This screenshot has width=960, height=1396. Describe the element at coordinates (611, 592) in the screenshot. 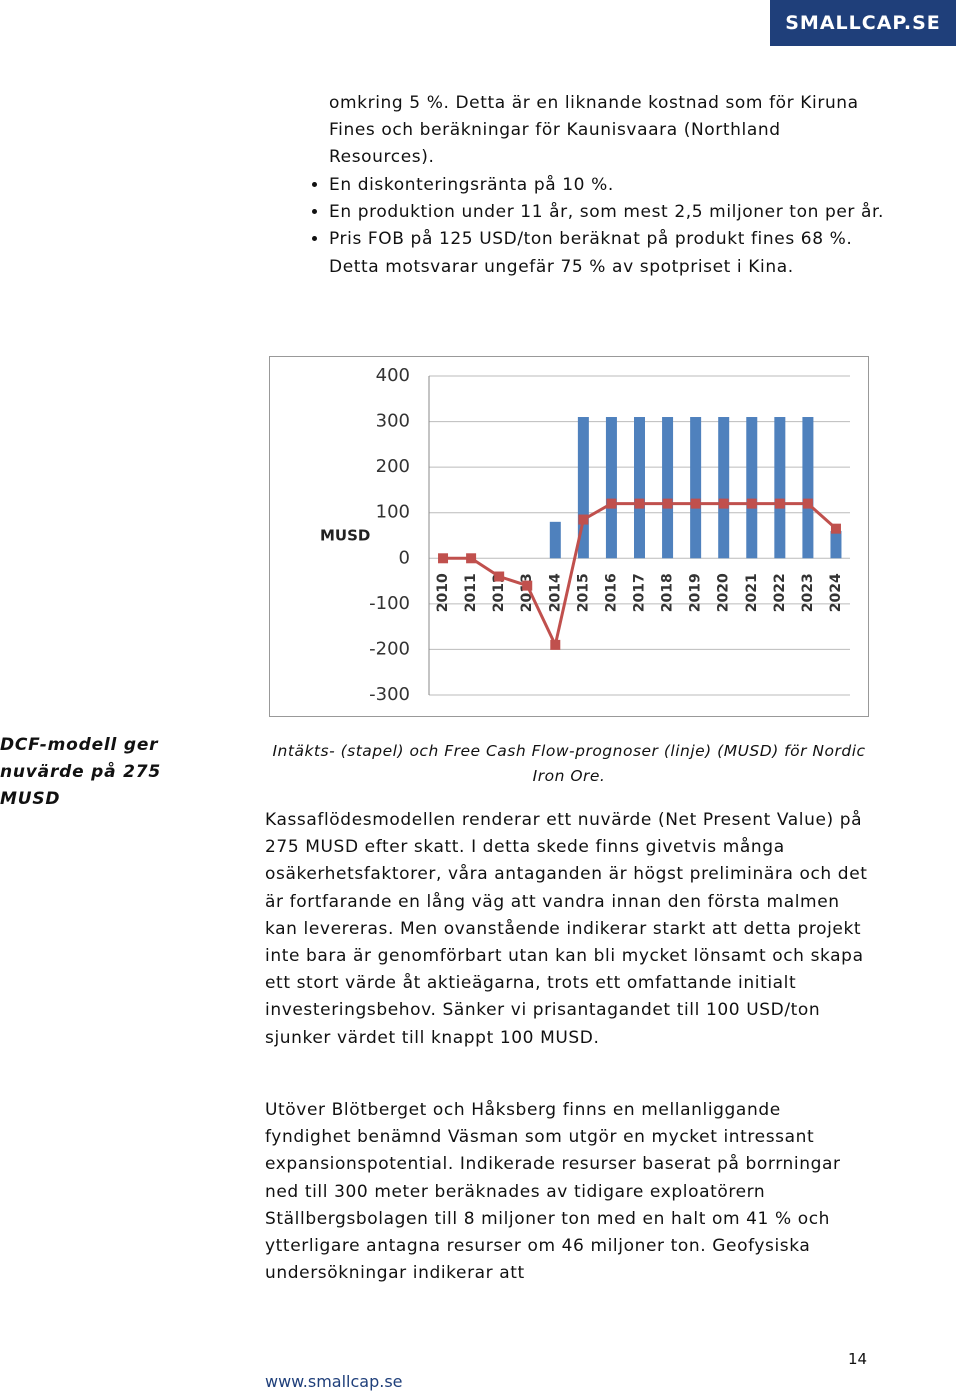

I see `x-tick-label: 2016` at that location.